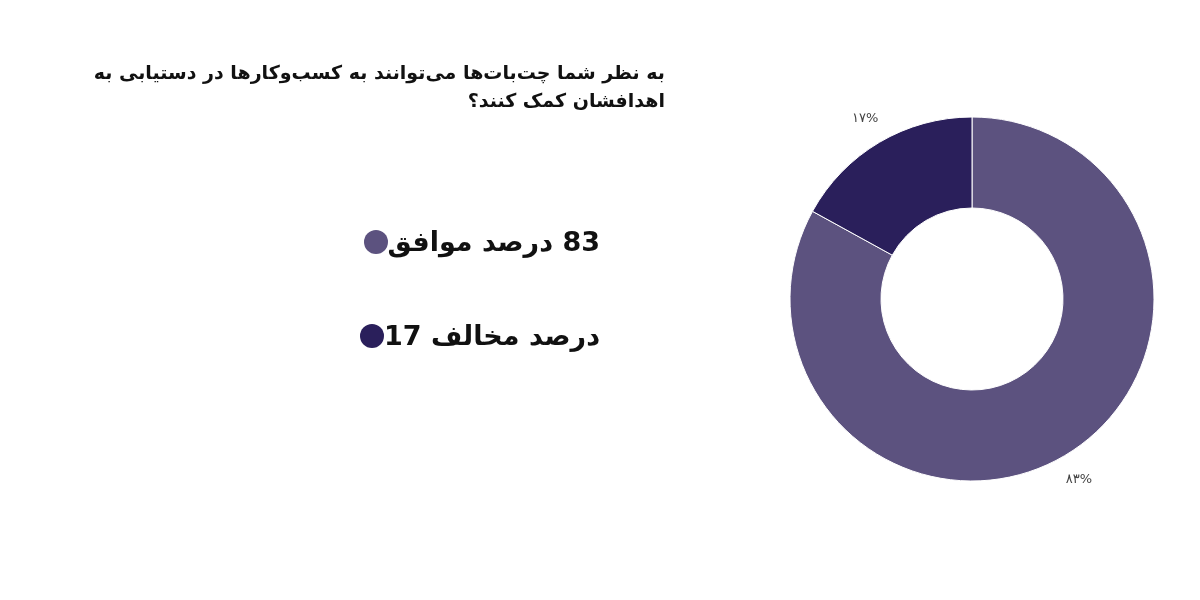 The width and height of the screenshot is (1200, 600). Describe the element at coordinates (491, 335) in the screenshot. I see `legend-label: درصد مخالف 17` at that location.